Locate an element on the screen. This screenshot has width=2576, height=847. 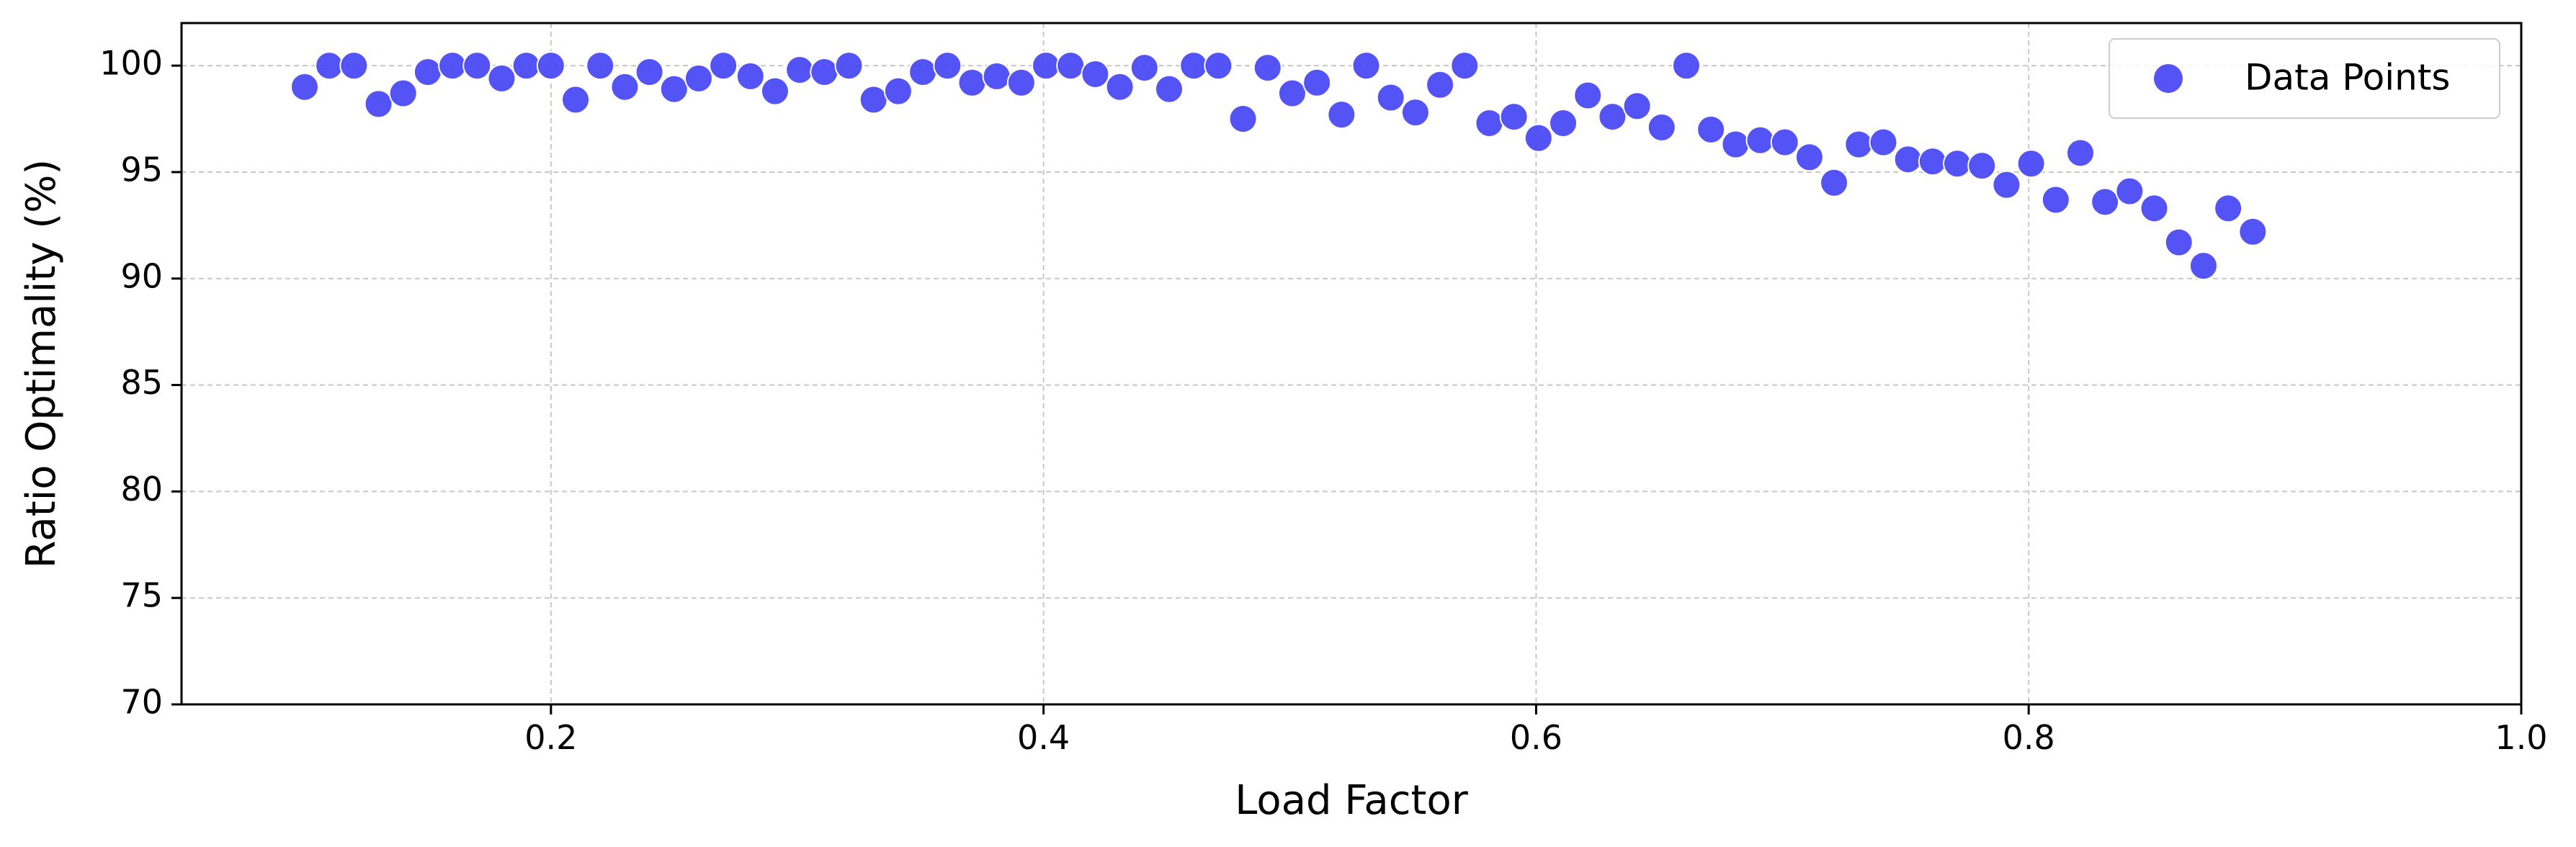
y-tick-label: 75 is located at coordinates (141, 595).